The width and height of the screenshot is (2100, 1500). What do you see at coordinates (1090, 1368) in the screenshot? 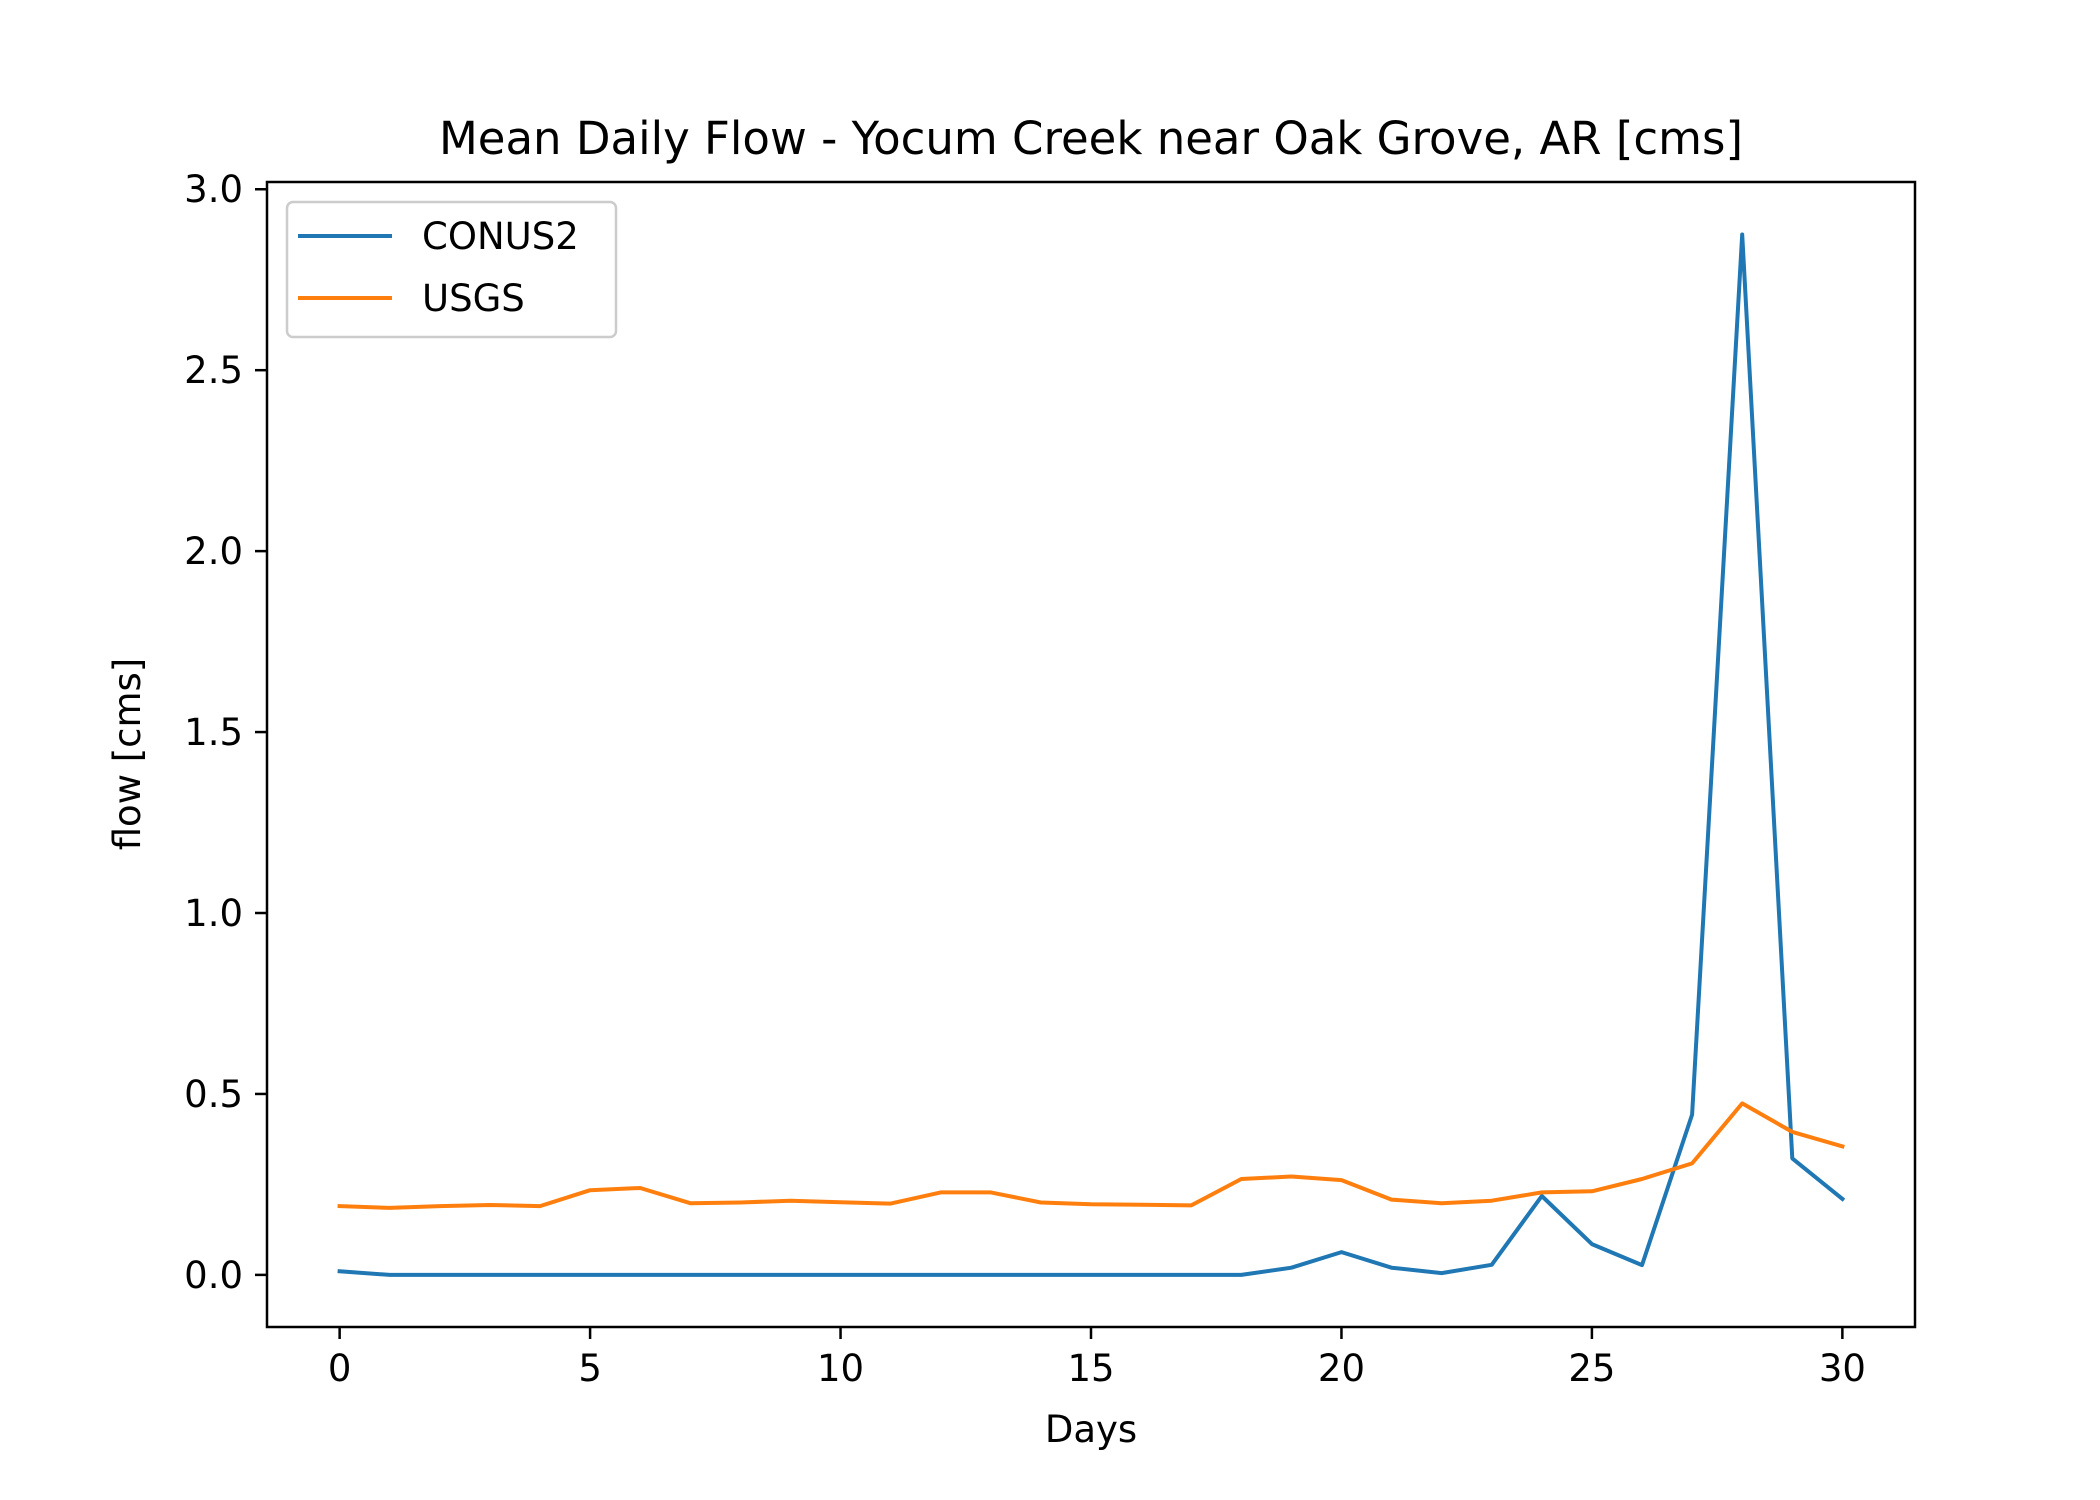
I see `x-tick-label: 15` at bounding box center [1090, 1368].